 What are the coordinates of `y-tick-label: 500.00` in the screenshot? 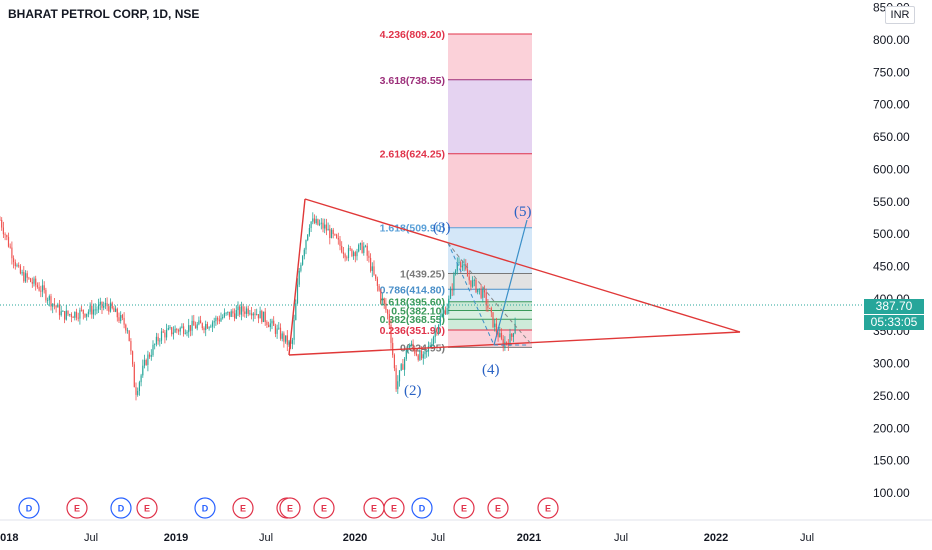 It's located at (891, 234).